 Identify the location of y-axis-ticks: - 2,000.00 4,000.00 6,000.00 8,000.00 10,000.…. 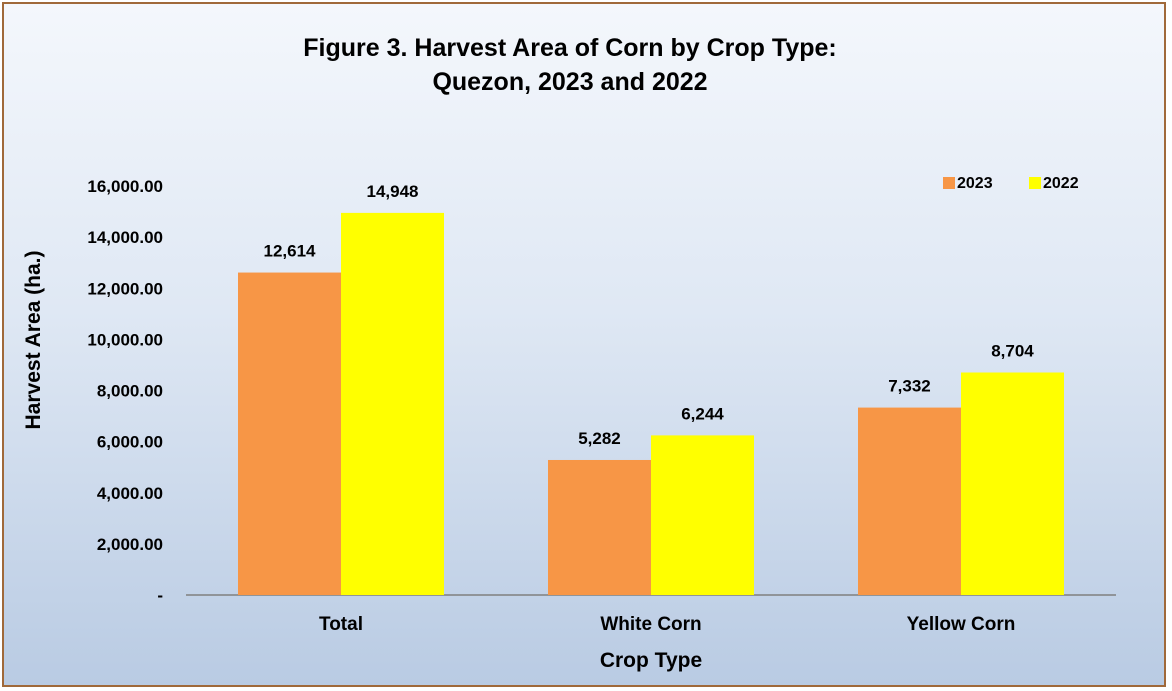
(125, 391).